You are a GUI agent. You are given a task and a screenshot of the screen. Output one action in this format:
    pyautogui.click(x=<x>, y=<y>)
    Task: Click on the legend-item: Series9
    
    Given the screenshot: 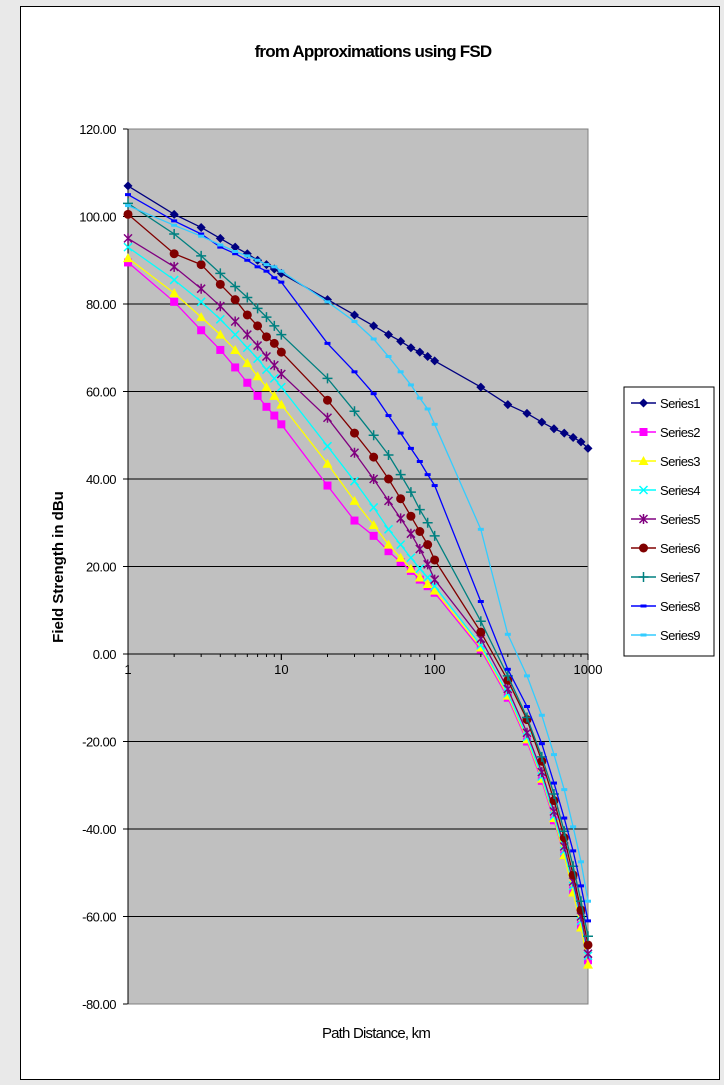 What is the action you would take?
    pyautogui.click(x=666, y=635)
    